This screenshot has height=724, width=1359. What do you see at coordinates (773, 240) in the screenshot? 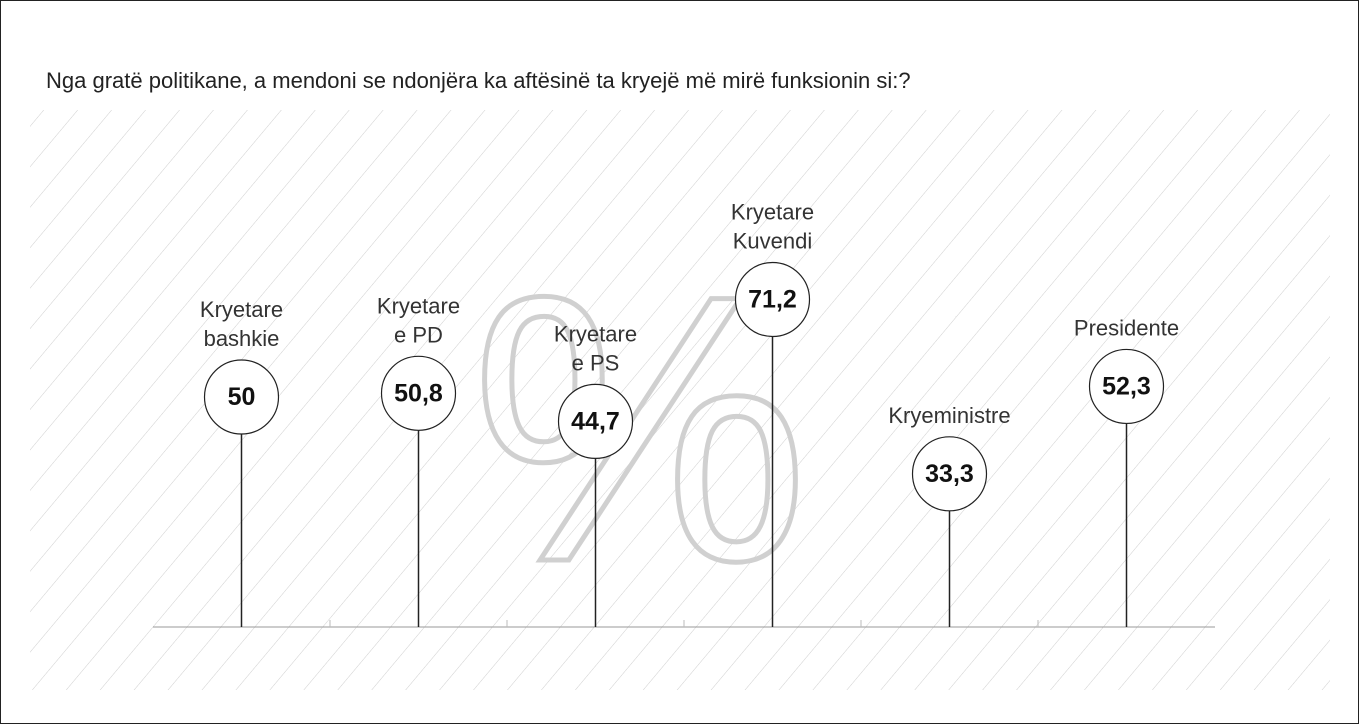
I see `category-label: Kuvendi` at bounding box center [773, 240].